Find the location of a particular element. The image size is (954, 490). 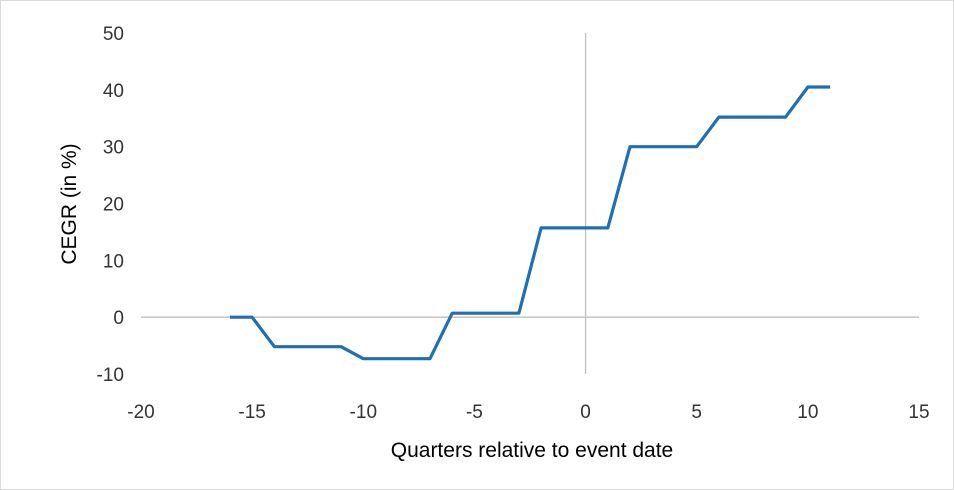

y-tick-label: 50 is located at coordinates (113, 34).